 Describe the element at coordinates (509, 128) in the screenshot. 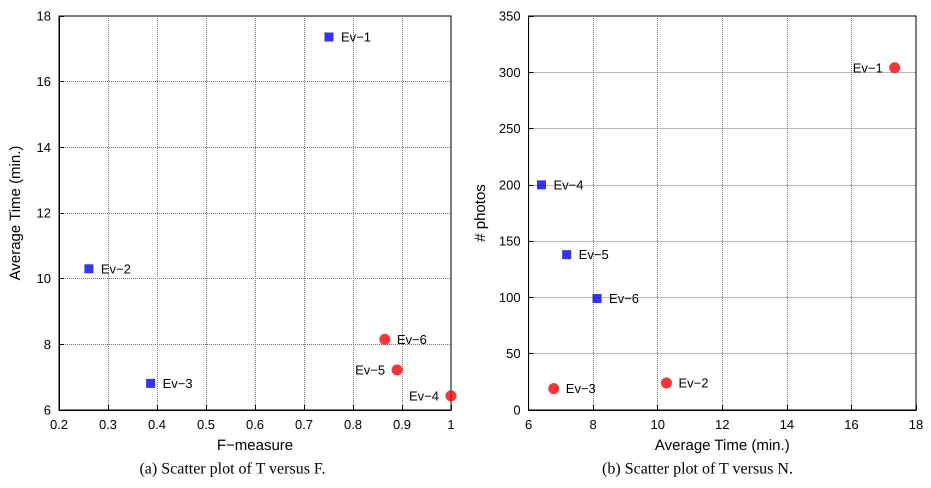

I see `y-tick-label: 250` at that location.